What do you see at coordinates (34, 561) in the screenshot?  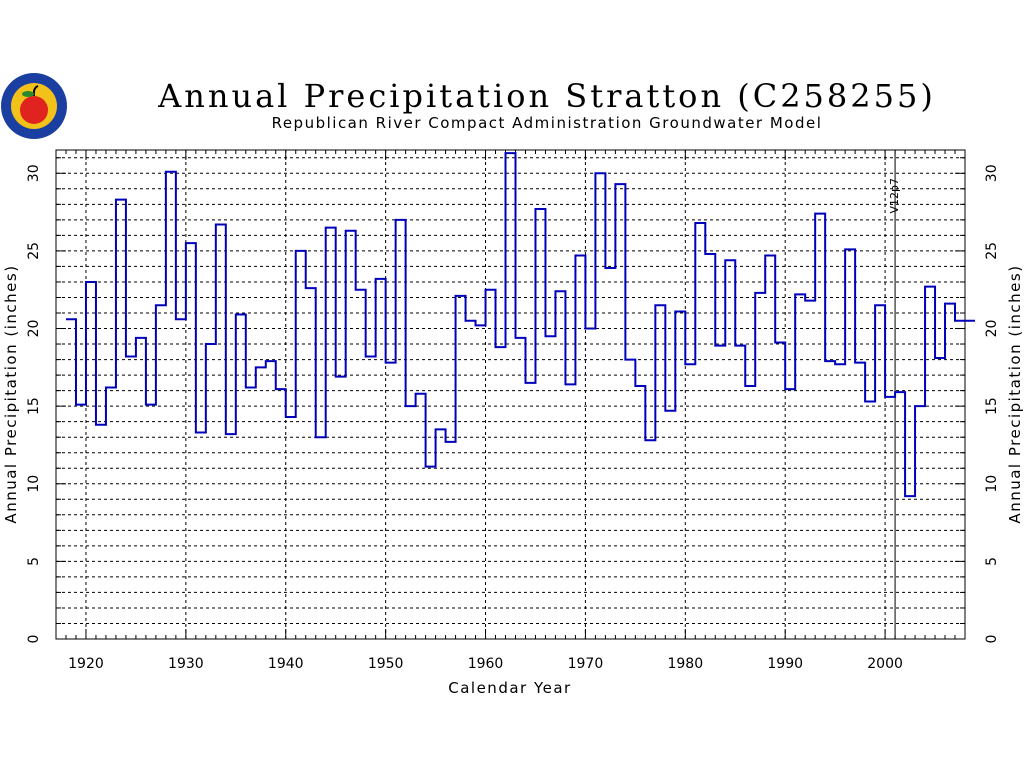 I see `y-tick-label-left: 5` at bounding box center [34, 561].